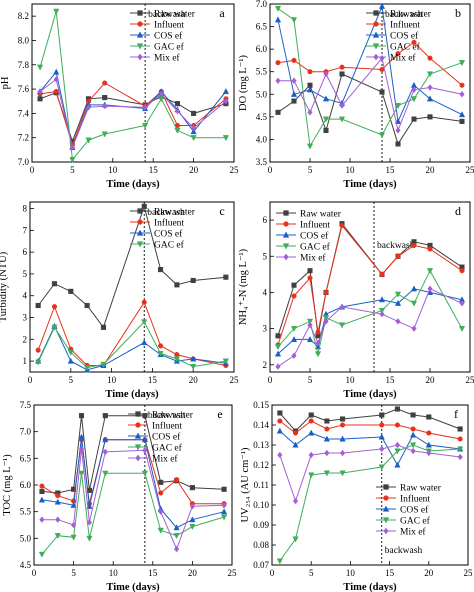  What do you see at coordinates (370, 287) in the screenshot?
I see `plot-frame` at bounding box center [370, 287].